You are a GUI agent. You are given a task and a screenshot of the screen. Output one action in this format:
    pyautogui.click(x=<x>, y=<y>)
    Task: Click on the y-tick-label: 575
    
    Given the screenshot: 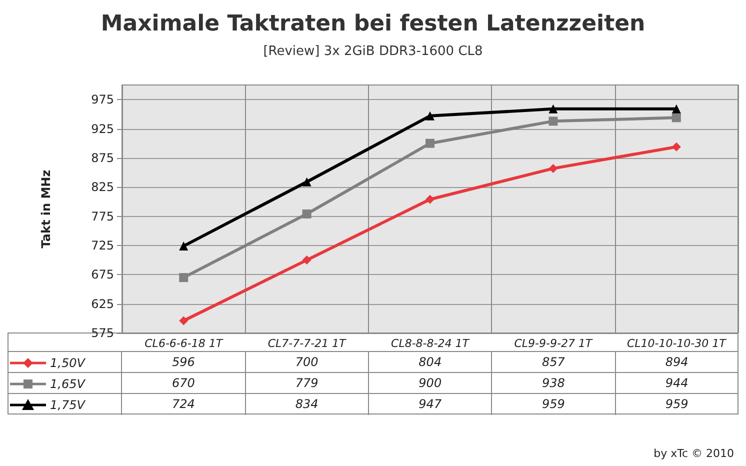 What is the action you would take?
    pyautogui.click(x=102, y=333)
    